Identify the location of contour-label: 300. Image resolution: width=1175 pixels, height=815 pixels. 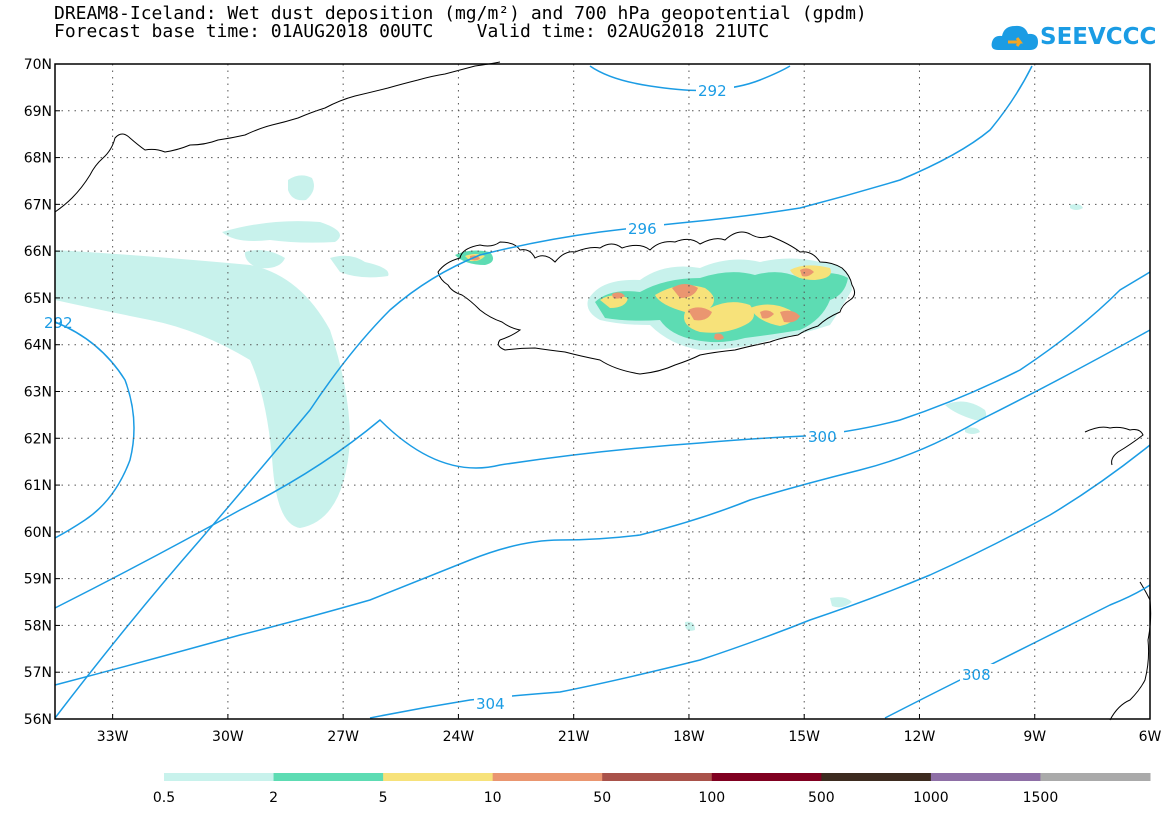
(822, 437).